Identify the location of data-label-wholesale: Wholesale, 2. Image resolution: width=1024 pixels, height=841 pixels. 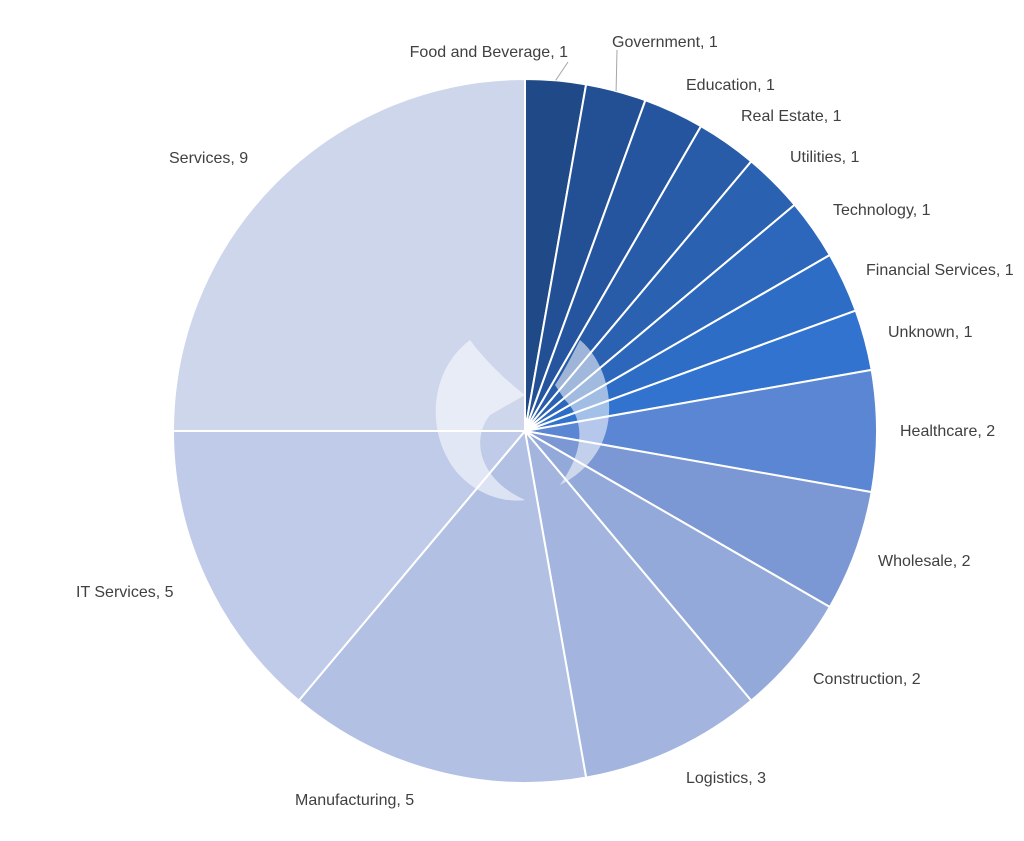
(924, 561).